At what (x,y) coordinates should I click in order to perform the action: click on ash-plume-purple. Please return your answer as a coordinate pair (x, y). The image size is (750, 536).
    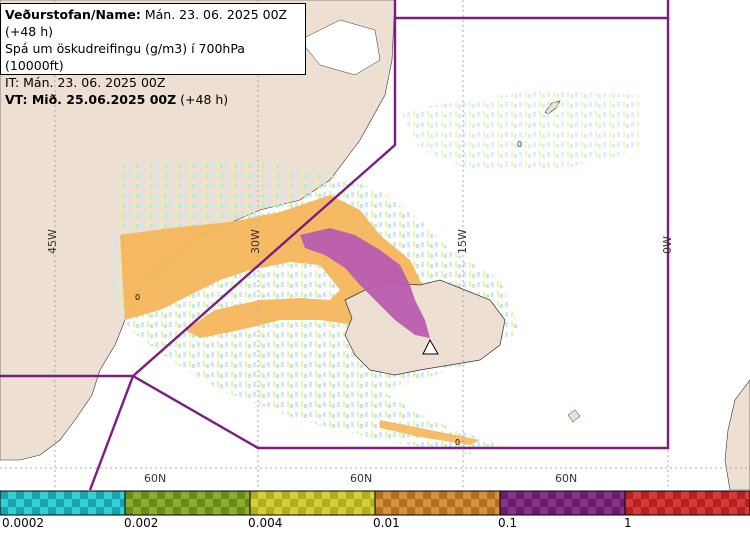
    Looking at the image, I should click on (365, 283).